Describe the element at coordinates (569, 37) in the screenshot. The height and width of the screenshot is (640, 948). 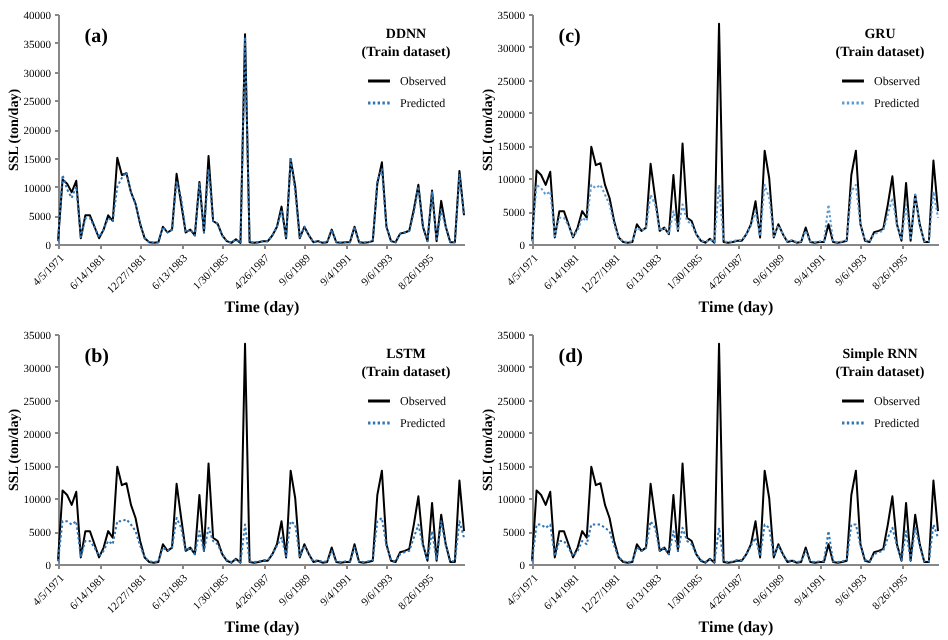
I see `text: (c)` at that location.